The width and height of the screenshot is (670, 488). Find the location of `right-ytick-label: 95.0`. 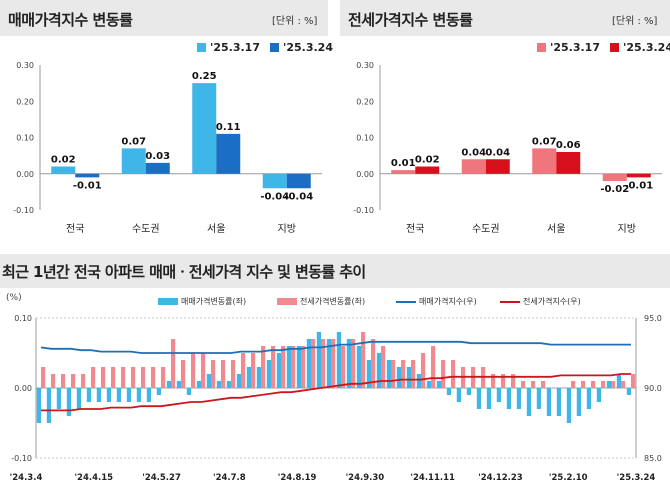

right-ytick-label: 95.0 is located at coordinates (653, 318).